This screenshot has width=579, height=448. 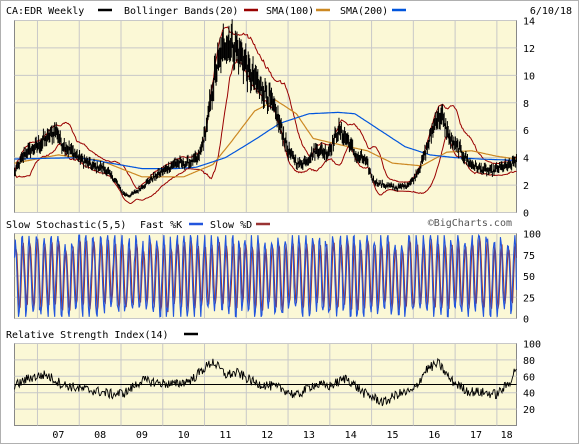 What do you see at coordinates (529, 76) in the screenshot?
I see `price-y-tick-label: 10` at bounding box center [529, 76].